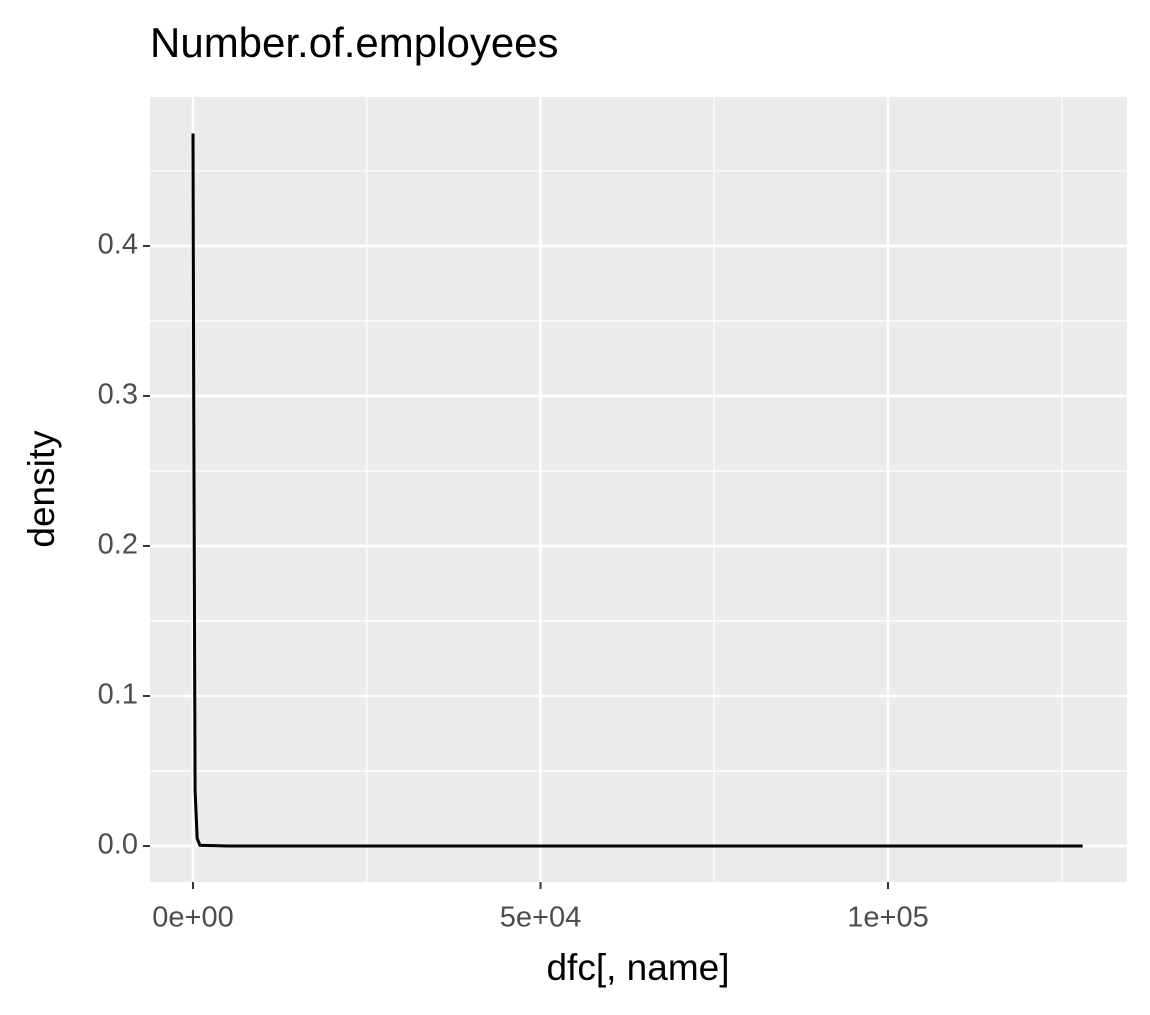 The height and width of the screenshot is (1015, 1150). Describe the element at coordinates (354, 42) in the screenshot. I see `chart-title: Number.of.employees` at that location.